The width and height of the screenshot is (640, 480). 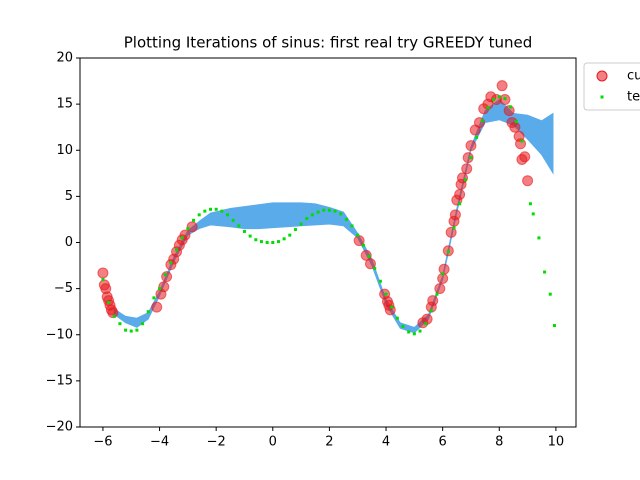 I want to click on y-tick-label: −15, so click(x=59, y=380).